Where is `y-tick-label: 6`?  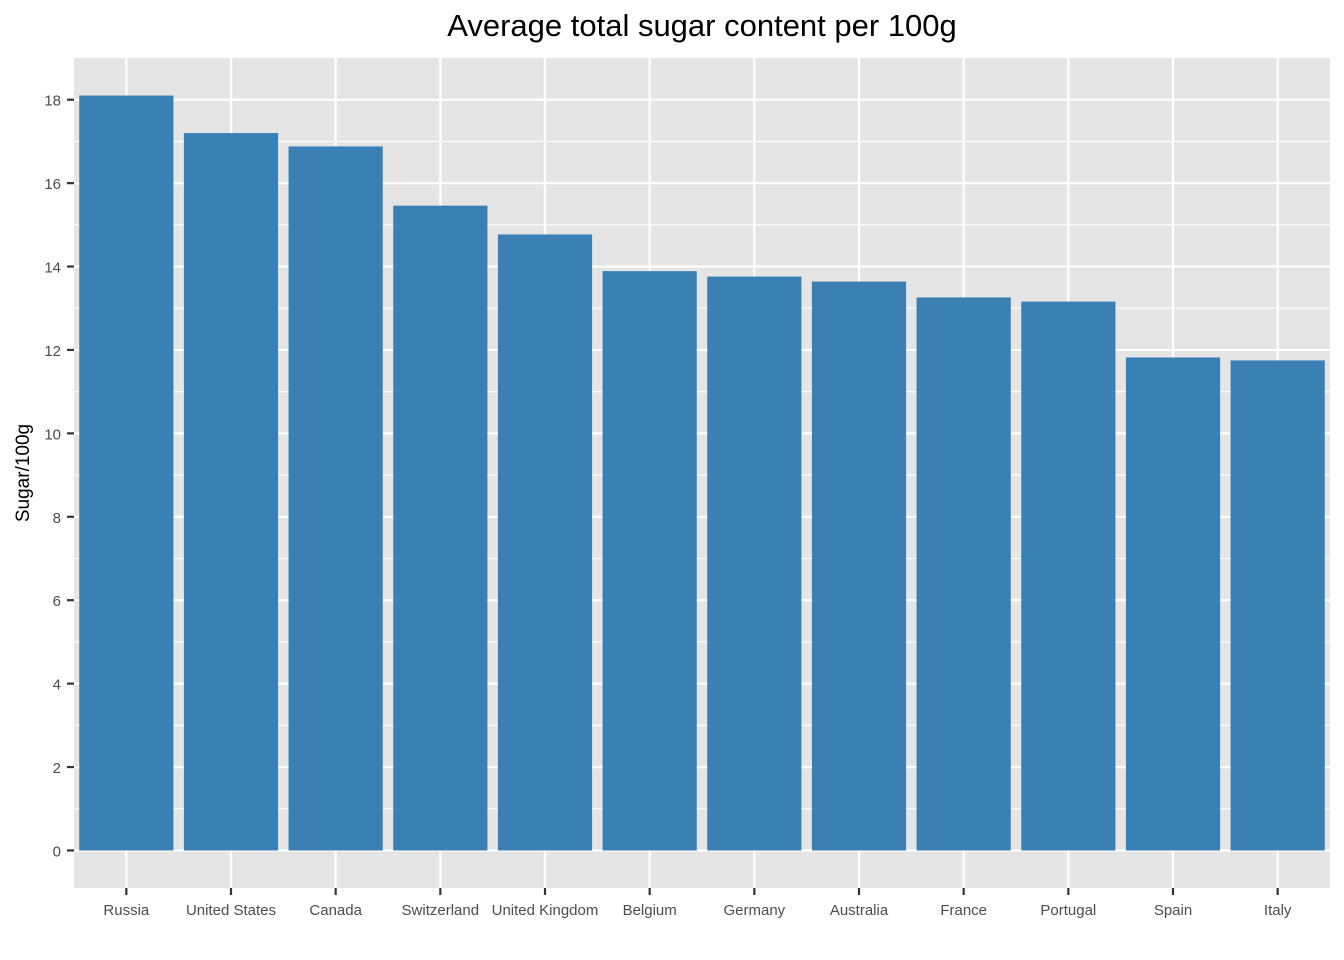
y-tick-label: 6 is located at coordinates (57, 601).